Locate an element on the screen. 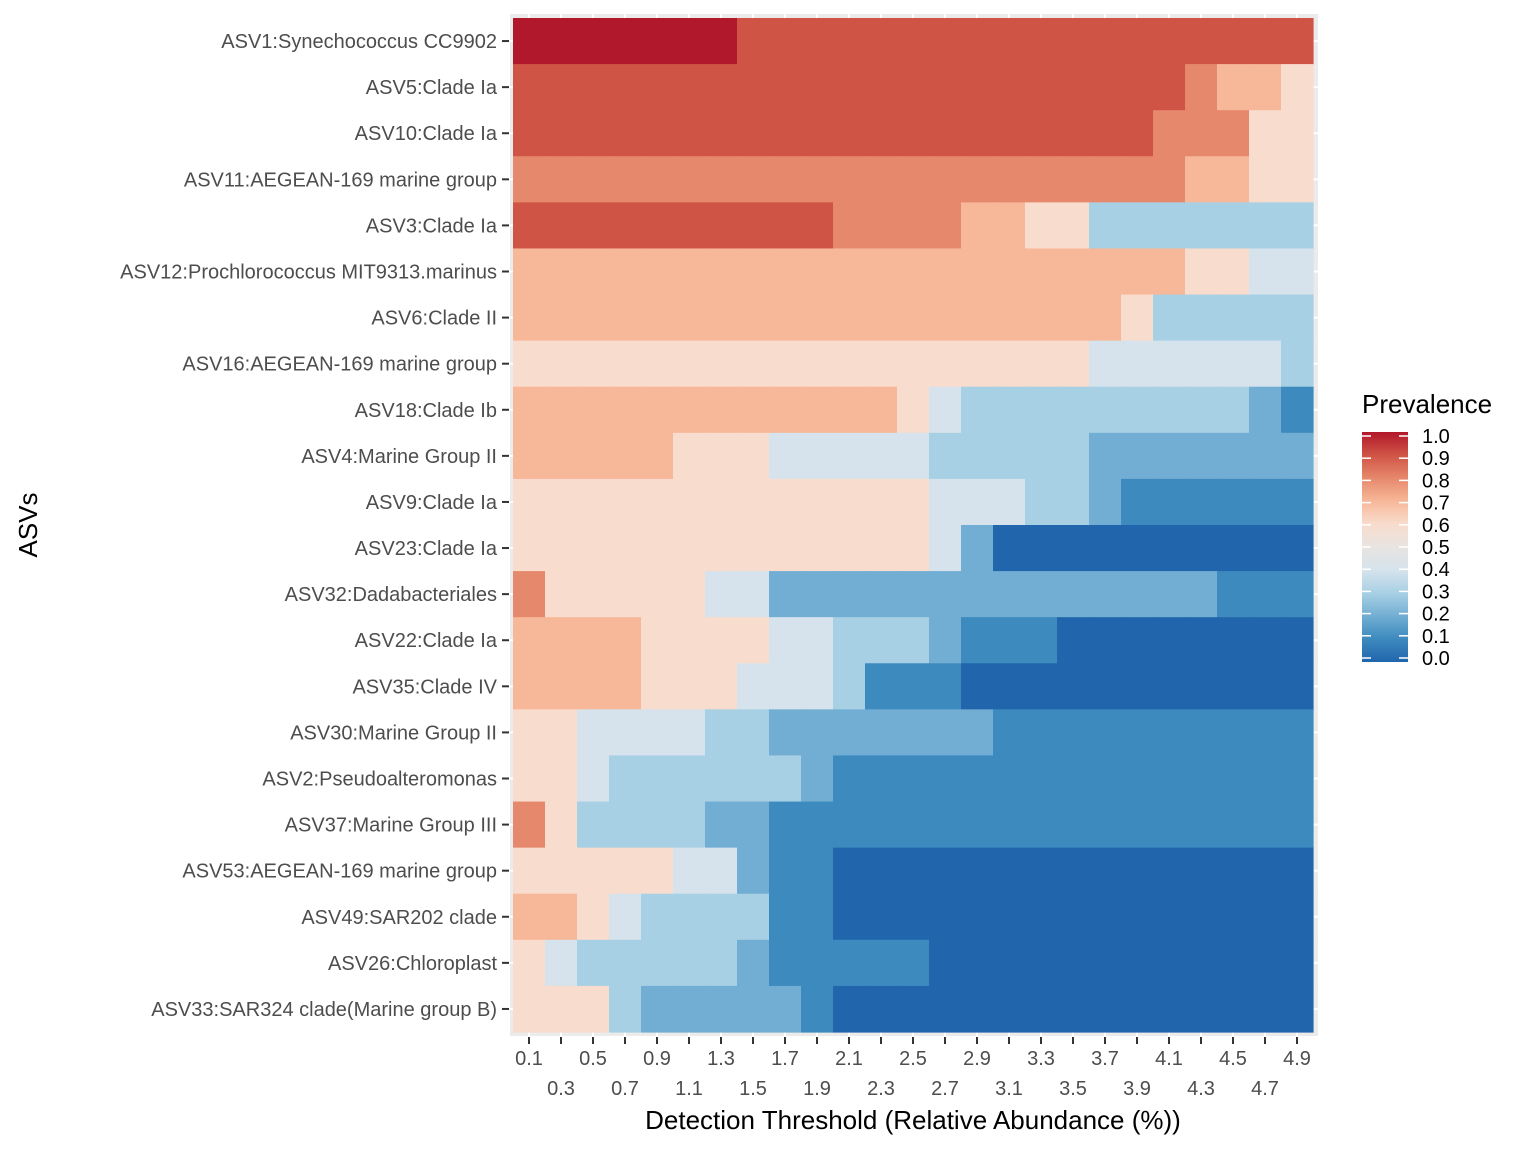 The height and width of the screenshot is (1152, 1536). y-tick-label: ASV37:Marine Group III is located at coordinates (391, 826).